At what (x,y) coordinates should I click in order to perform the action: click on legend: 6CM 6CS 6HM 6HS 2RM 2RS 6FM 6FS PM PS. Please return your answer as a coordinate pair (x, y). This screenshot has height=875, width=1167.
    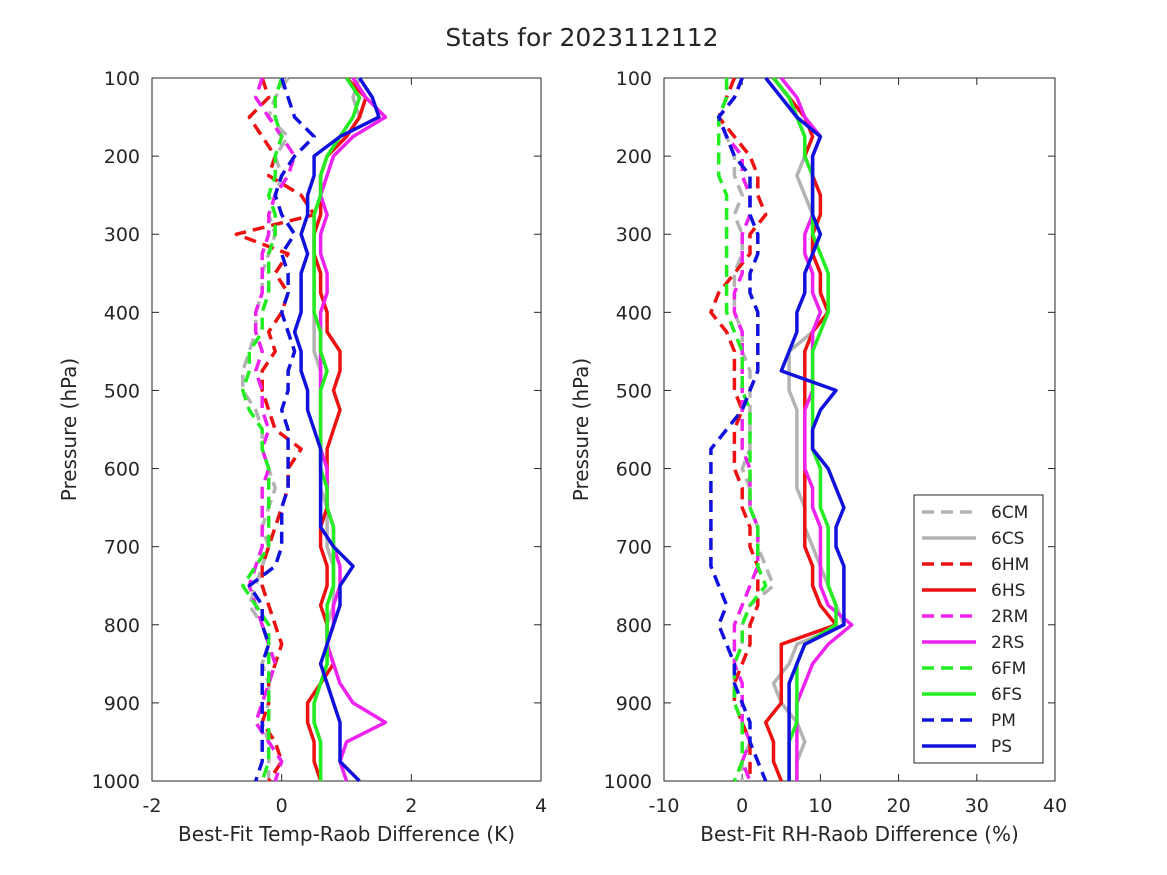
    Looking at the image, I should click on (978, 629).